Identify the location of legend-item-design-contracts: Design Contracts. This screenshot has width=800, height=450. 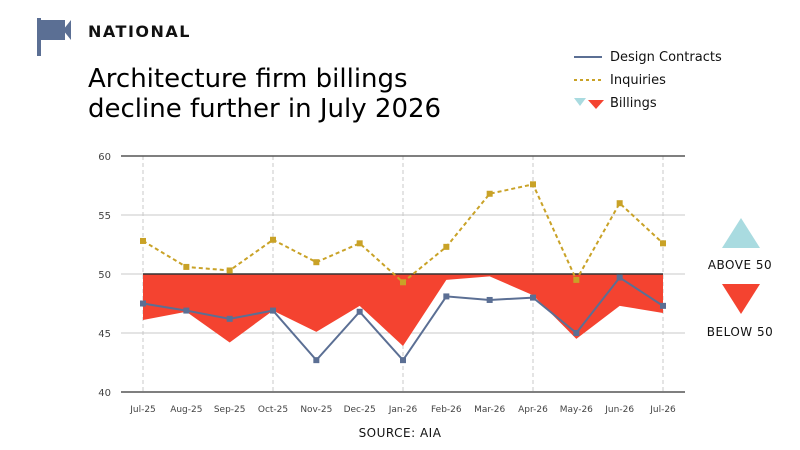
(662, 59).